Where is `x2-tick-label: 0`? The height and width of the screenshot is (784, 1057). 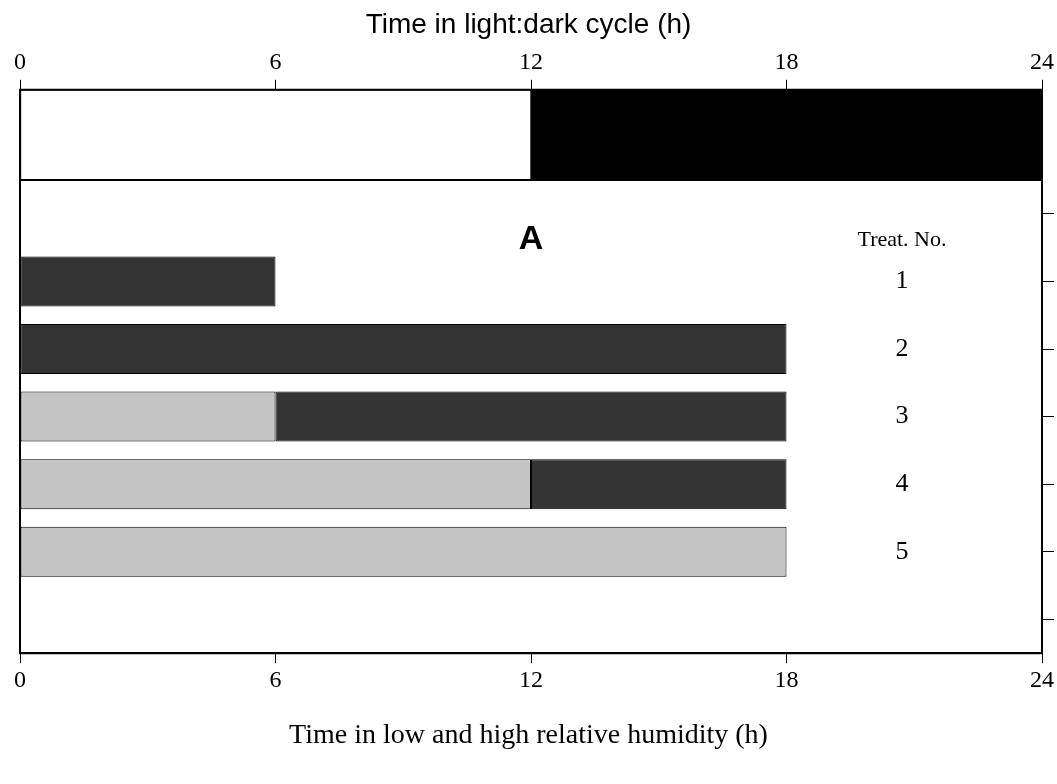 x2-tick-label: 0 is located at coordinates (20, 60).